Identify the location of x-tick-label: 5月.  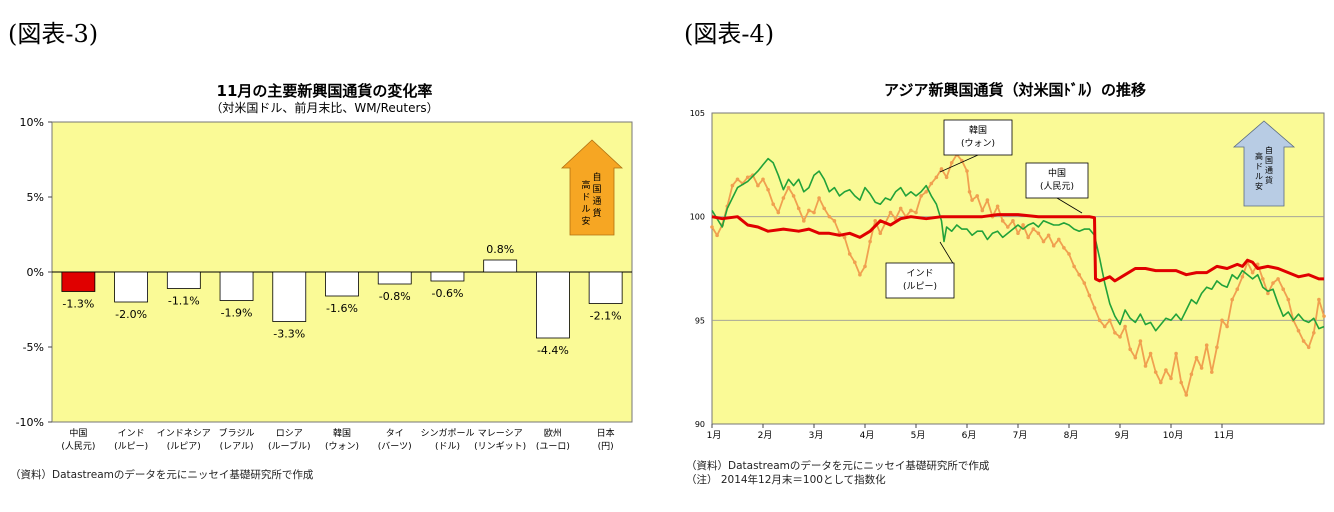
(918, 435).